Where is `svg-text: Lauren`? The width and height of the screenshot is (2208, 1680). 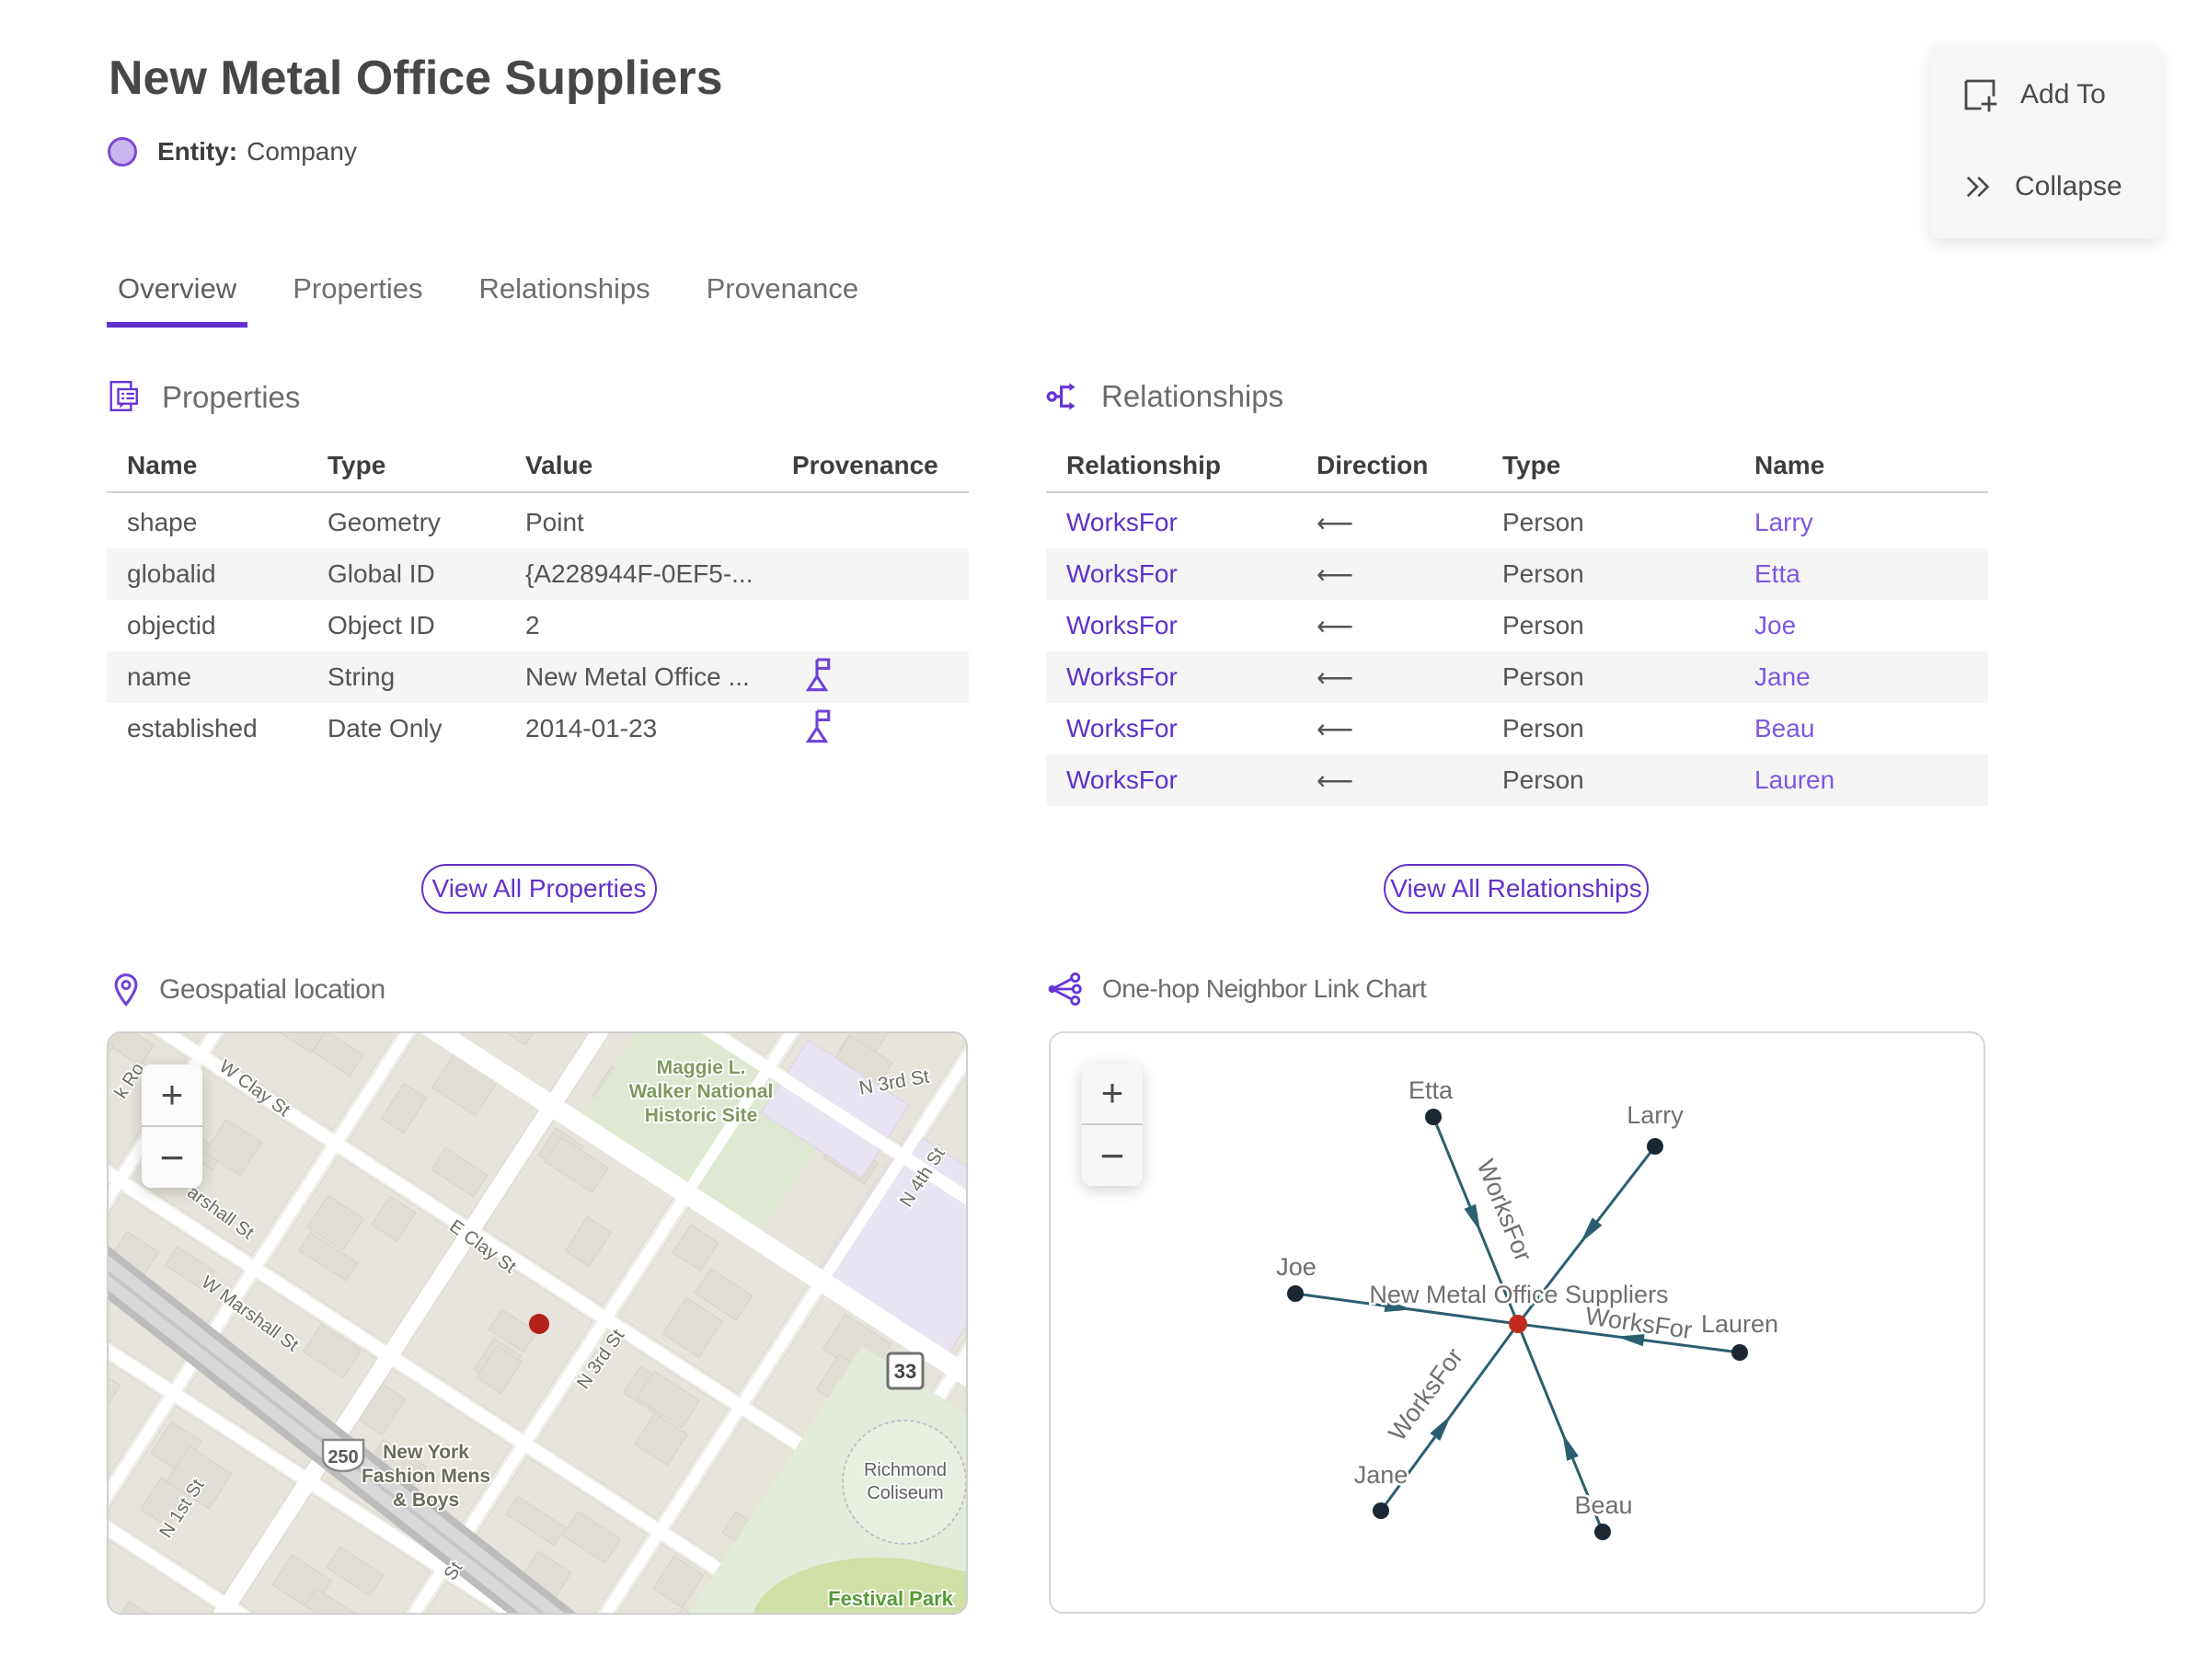 svg-text: Lauren is located at coordinates (1739, 1324).